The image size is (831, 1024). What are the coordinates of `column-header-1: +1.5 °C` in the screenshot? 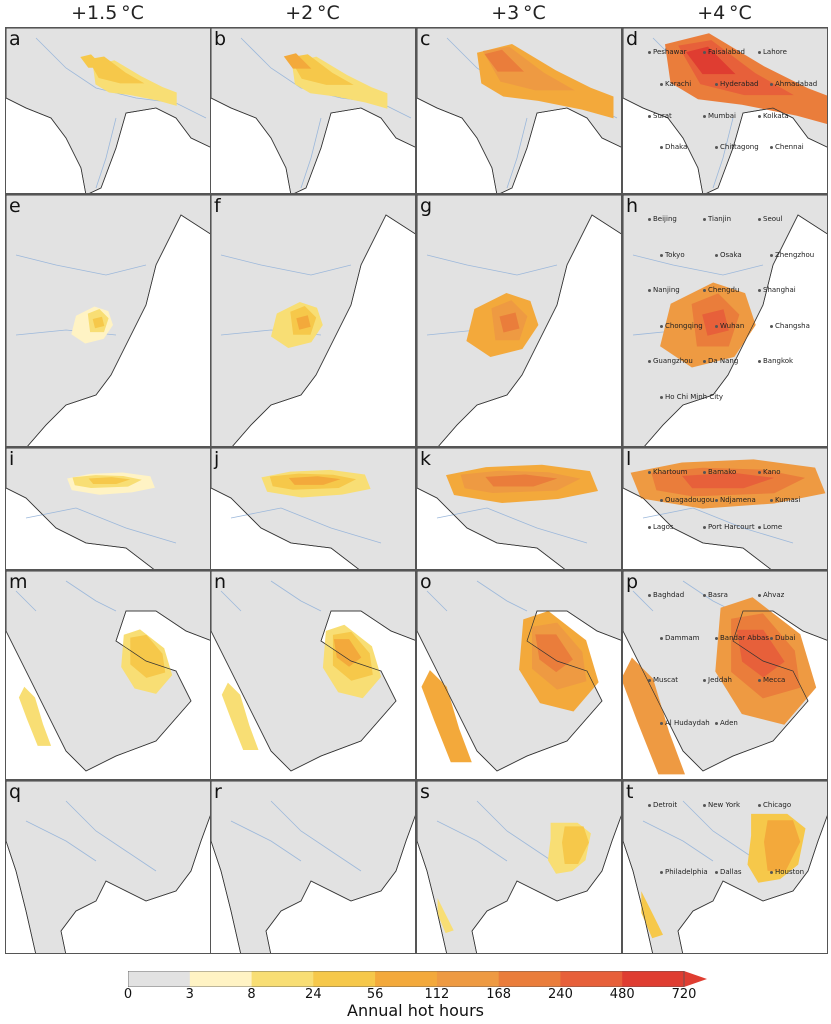 It's located at (107, 13).